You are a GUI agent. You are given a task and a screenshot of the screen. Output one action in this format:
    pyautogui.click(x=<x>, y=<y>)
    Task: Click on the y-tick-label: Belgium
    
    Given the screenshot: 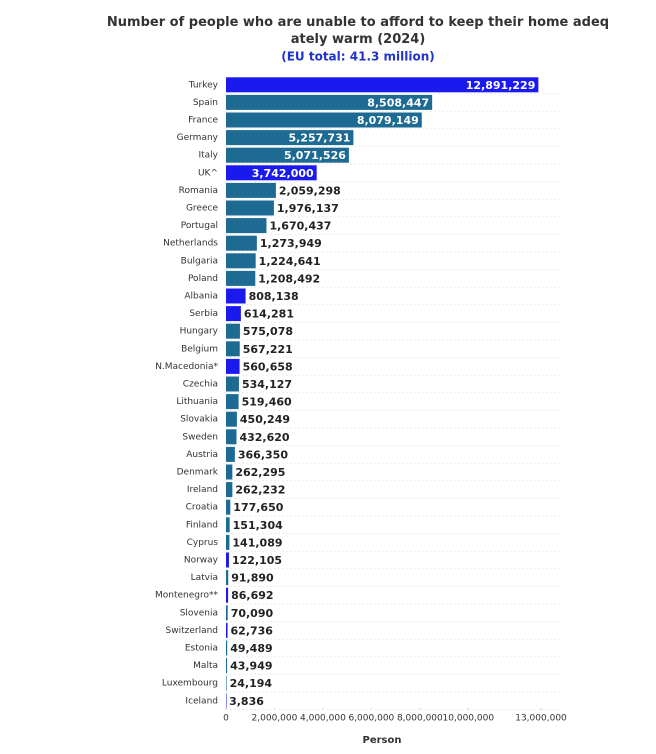 What is the action you would take?
    pyautogui.click(x=199, y=349)
    